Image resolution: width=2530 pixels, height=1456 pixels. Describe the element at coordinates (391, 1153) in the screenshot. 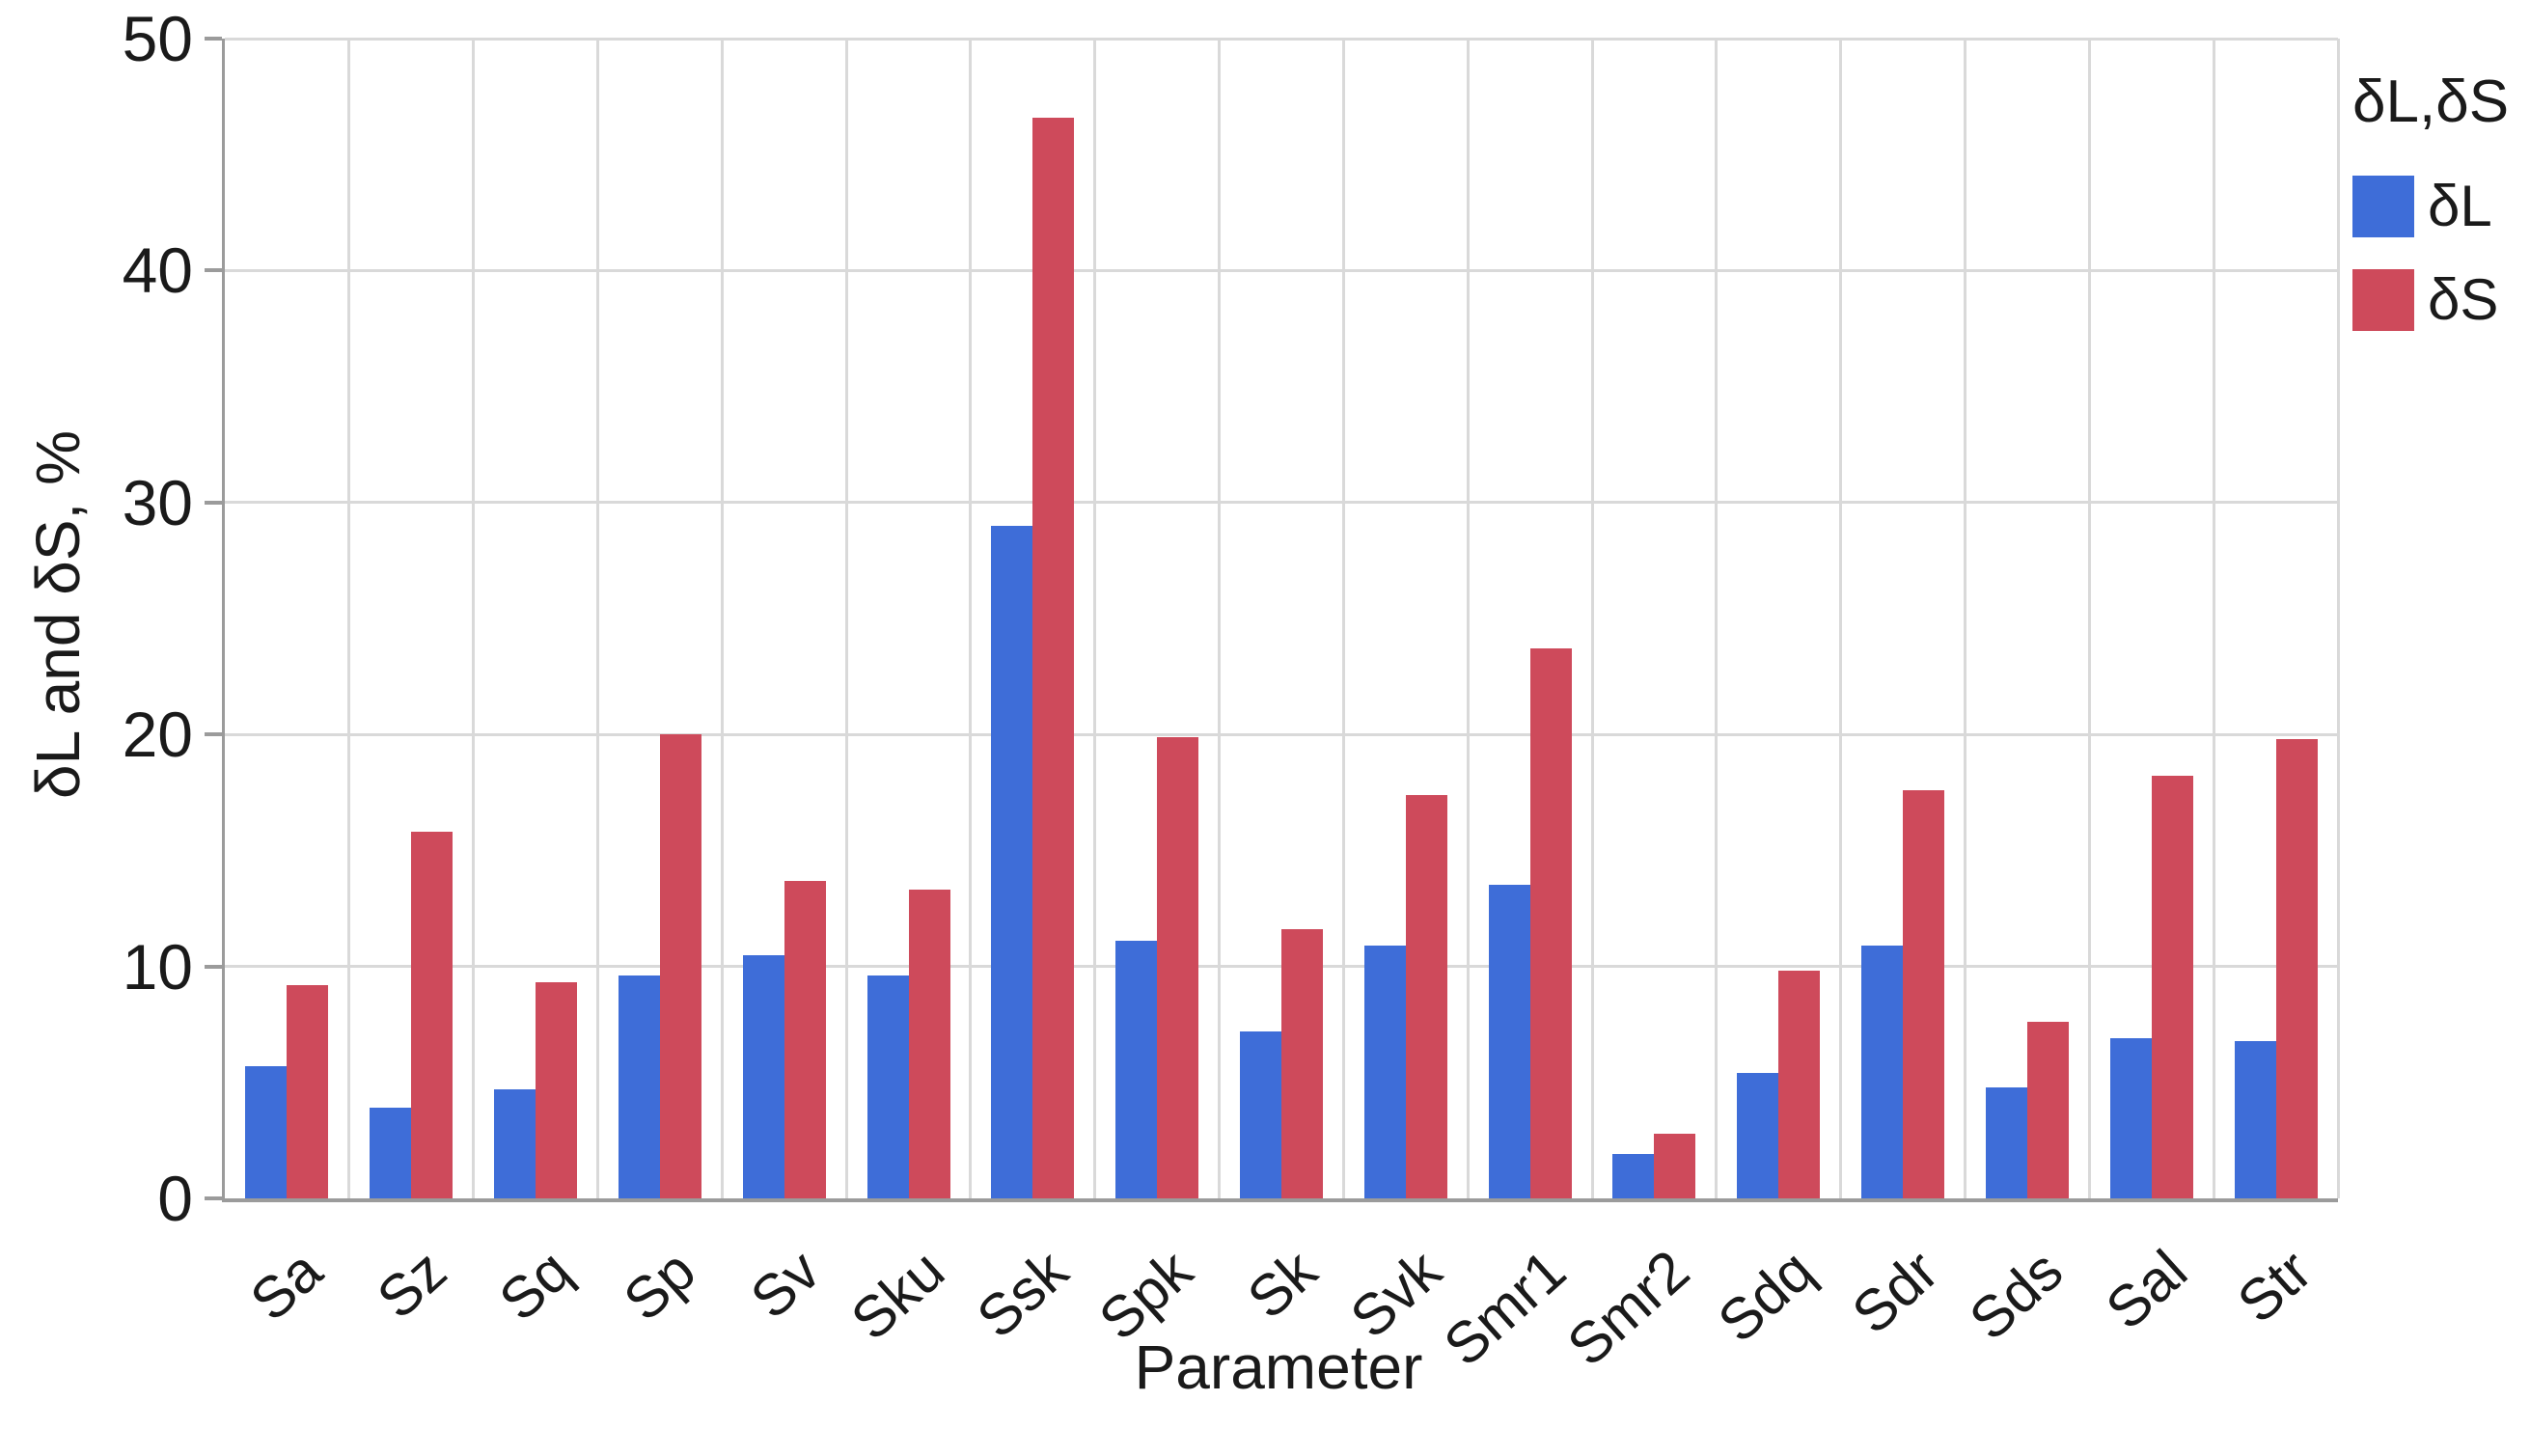

I see `bar-Sz-dL` at that location.